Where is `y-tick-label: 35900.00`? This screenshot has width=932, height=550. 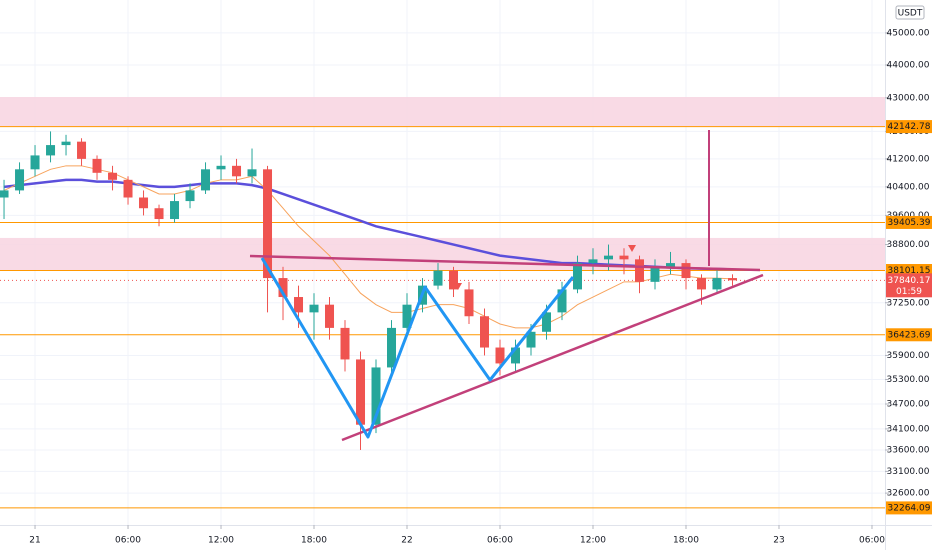 y-tick-label: 35900.00 is located at coordinates (908, 356).